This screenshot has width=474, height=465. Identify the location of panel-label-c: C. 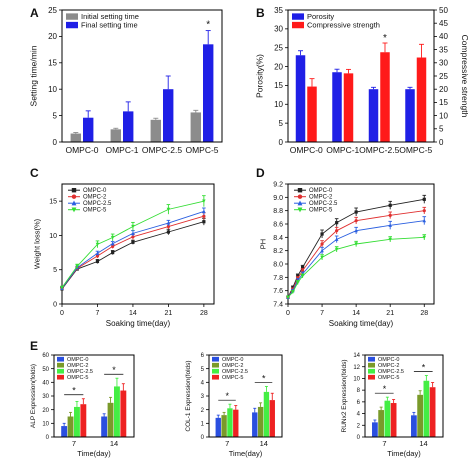
(34, 173).